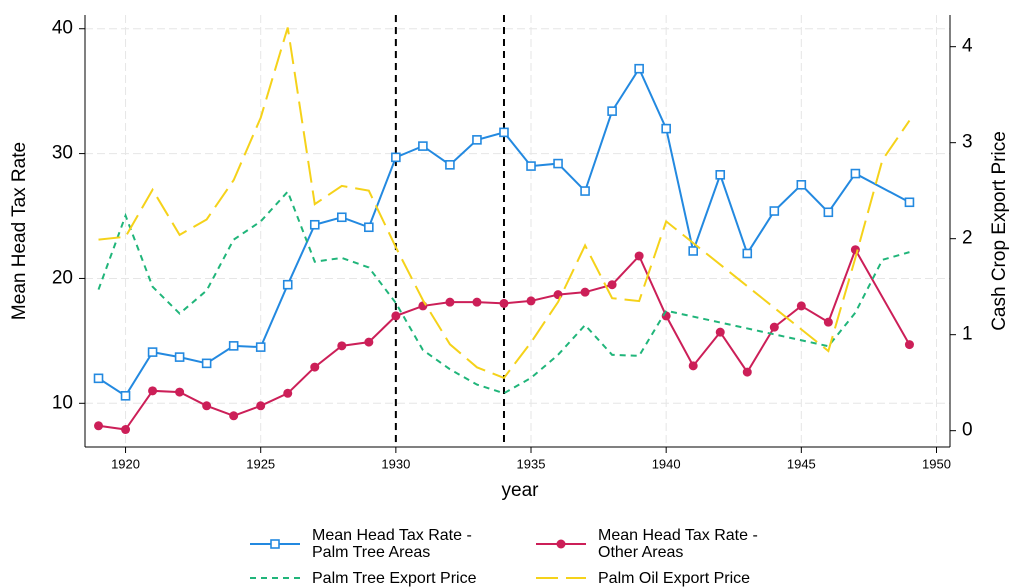  I want to click on y-tick-label: 20, so click(62, 277).